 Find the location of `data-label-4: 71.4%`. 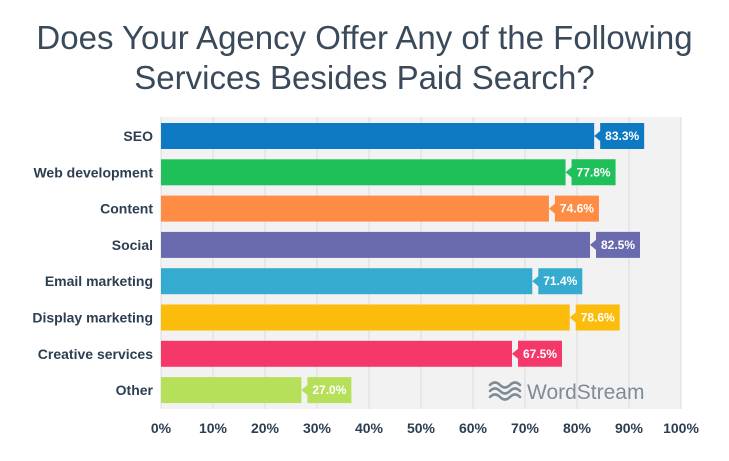

data-label-4: 71.4% is located at coordinates (560, 281).